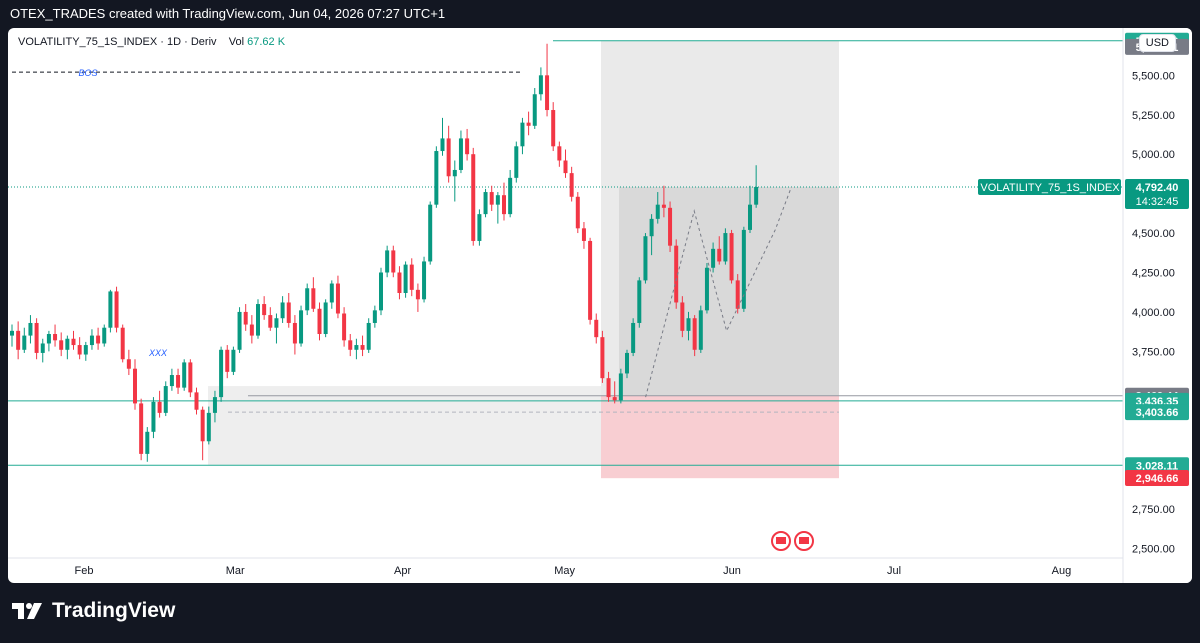 The width and height of the screenshot is (1200, 643). What do you see at coordinates (93, 611) in the screenshot?
I see `tradingview-logo: TradingView` at bounding box center [93, 611].